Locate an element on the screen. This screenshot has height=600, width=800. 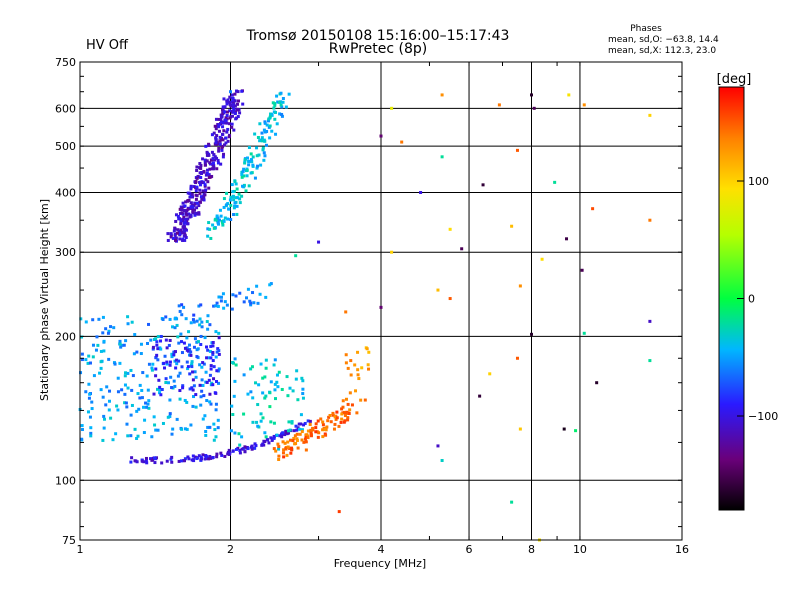
x-tick-label: 2 is located at coordinates (230, 549).